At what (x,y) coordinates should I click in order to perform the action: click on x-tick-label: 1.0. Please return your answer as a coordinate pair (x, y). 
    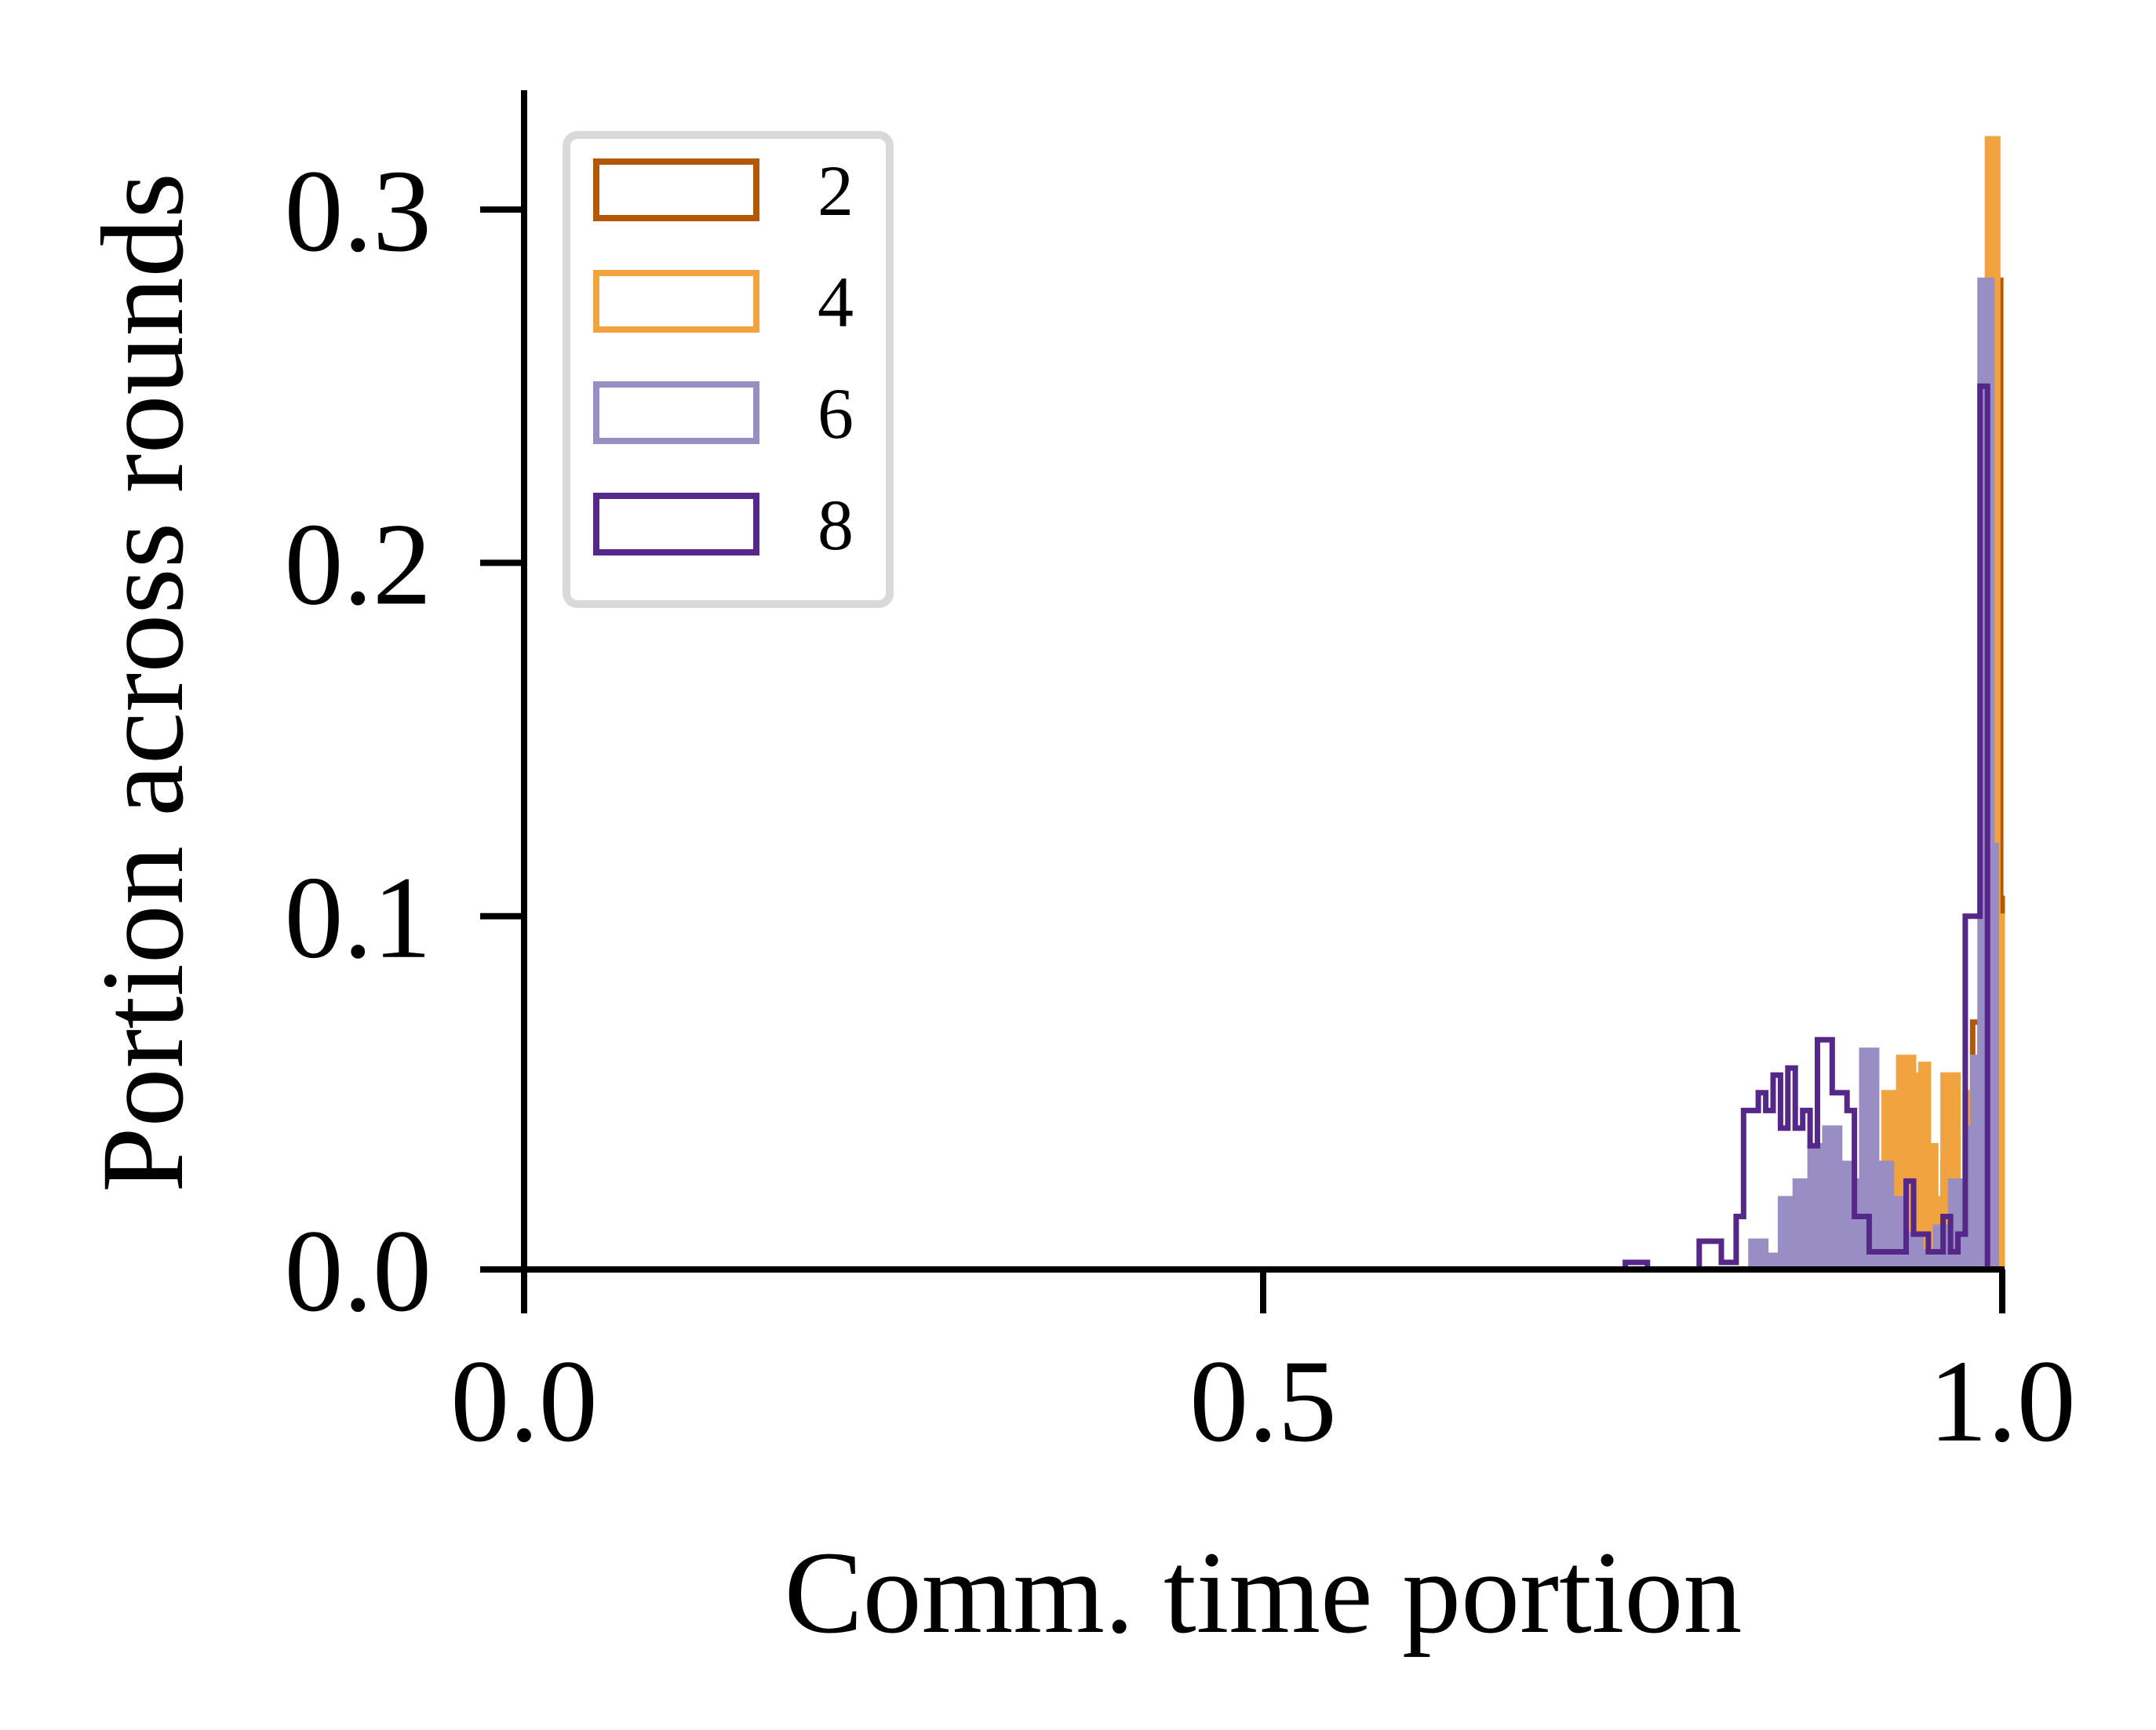
    Looking at the image, I should click on (2002, 1401).